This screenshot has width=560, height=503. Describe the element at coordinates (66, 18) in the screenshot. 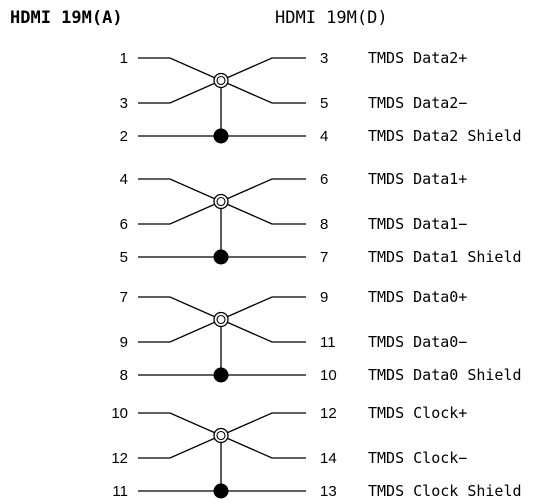

I see `connector-a-title: HDMI 19M(A)` at that location.